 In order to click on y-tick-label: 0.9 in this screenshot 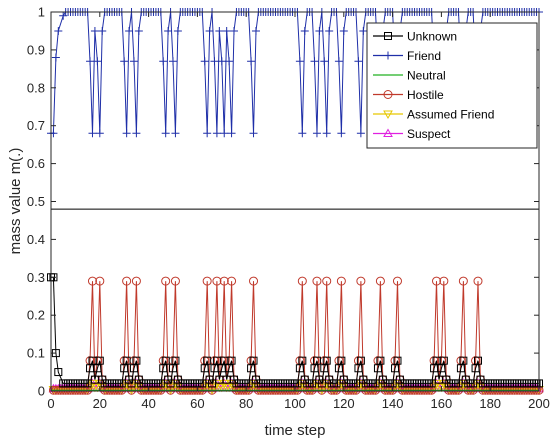, I will do `click(36, 49)`.